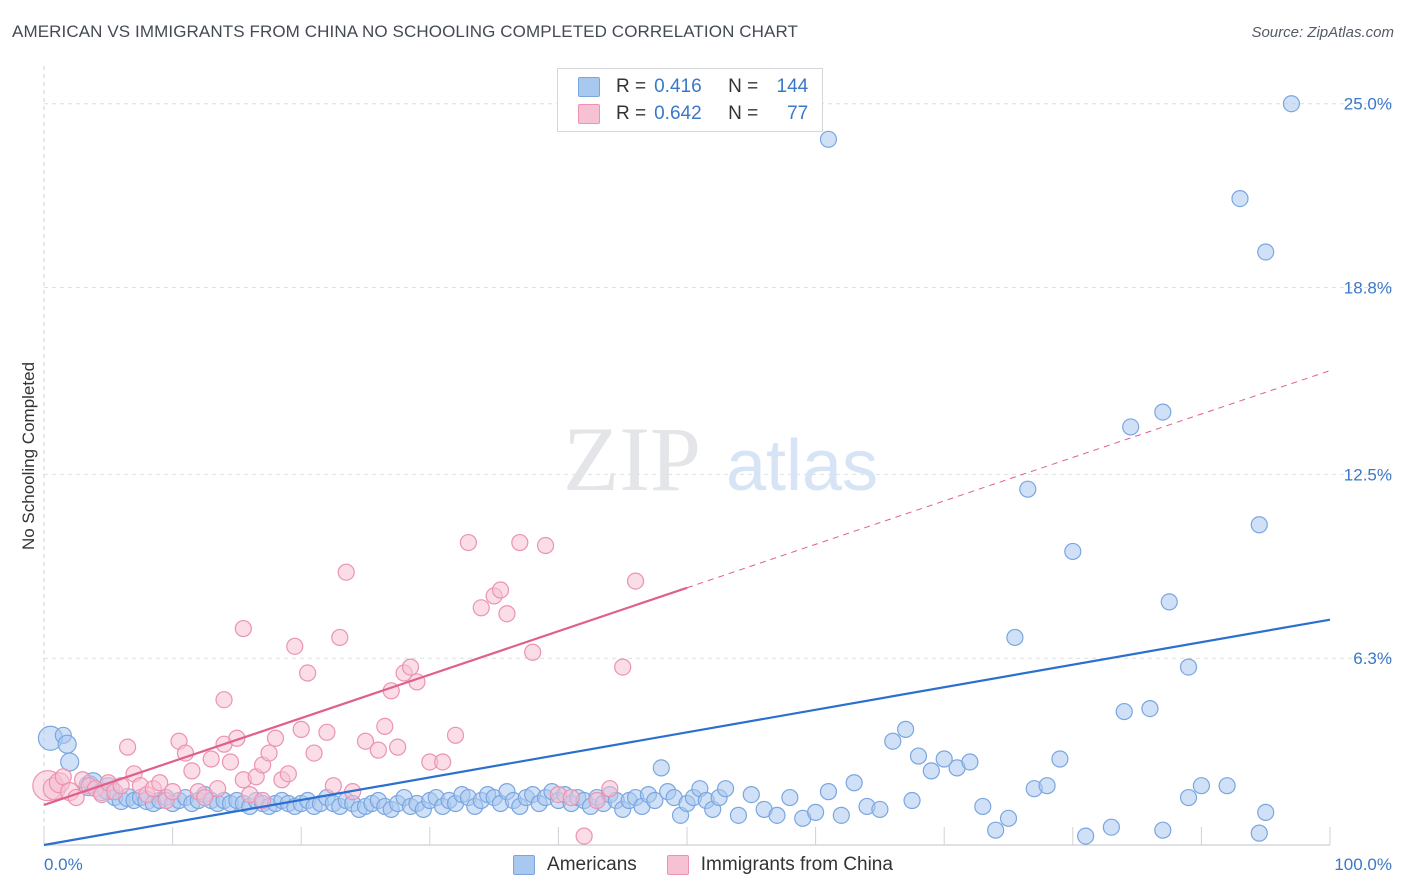  I want to click on legend-swatch-china, so click(677, 865).